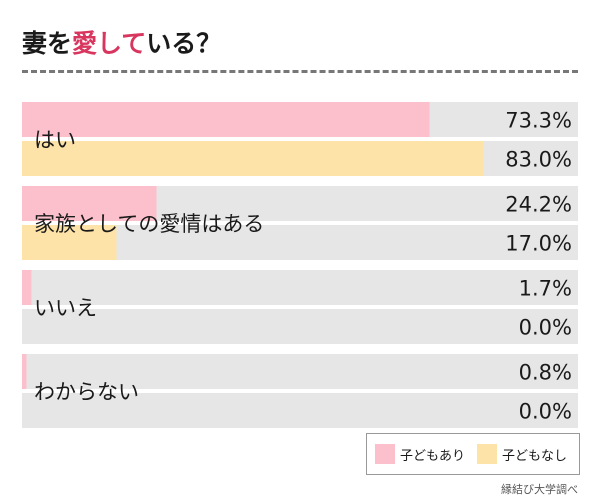 Image resolution: width=600 pixels, height=498 pixels. I want to click on value-label-with-children: 73.3%, so click(538, 121).